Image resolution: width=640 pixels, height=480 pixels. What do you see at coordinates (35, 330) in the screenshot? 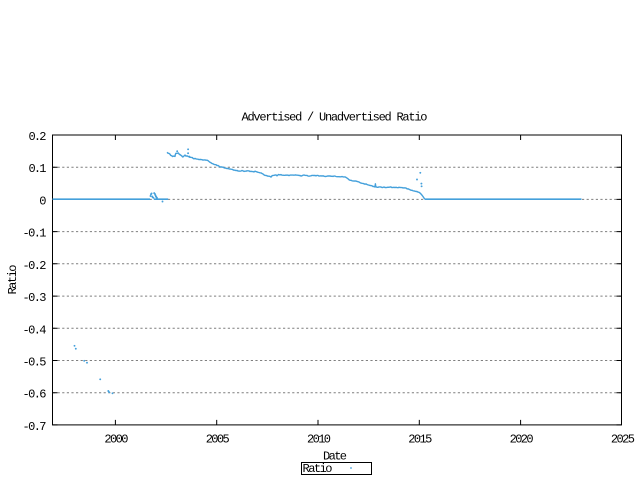
I see `svg-text: -0.4` at bounding box center [35, 330].